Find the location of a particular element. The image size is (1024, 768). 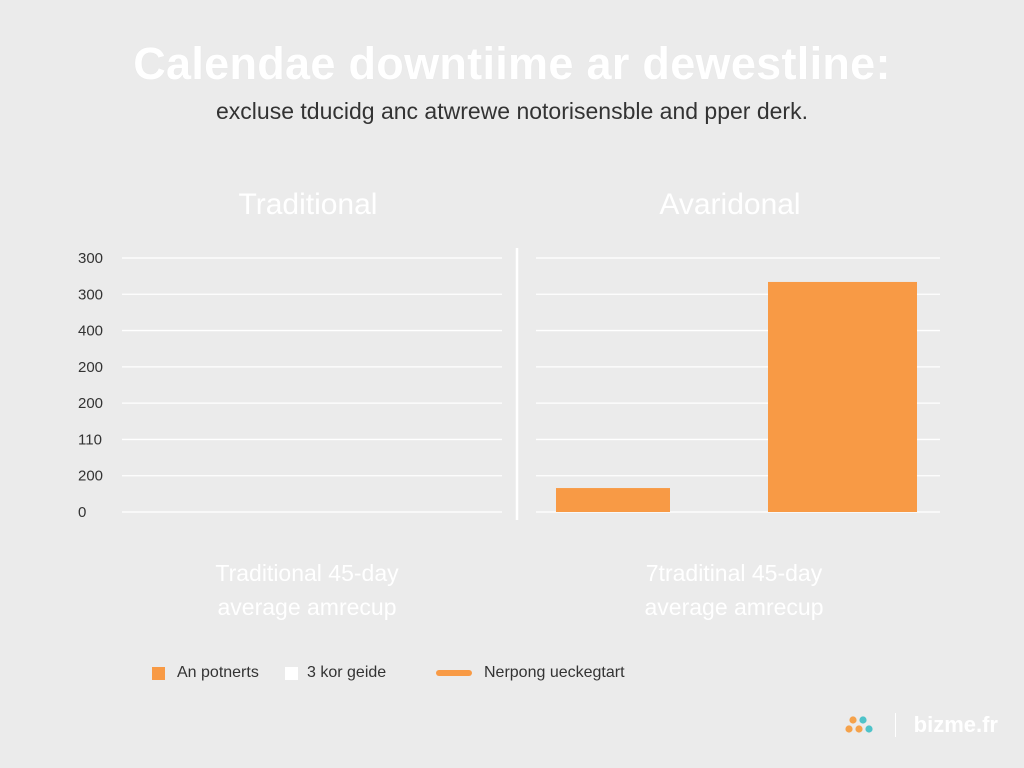

panel-title-left: Traditional is located at coordinates (308, 204).